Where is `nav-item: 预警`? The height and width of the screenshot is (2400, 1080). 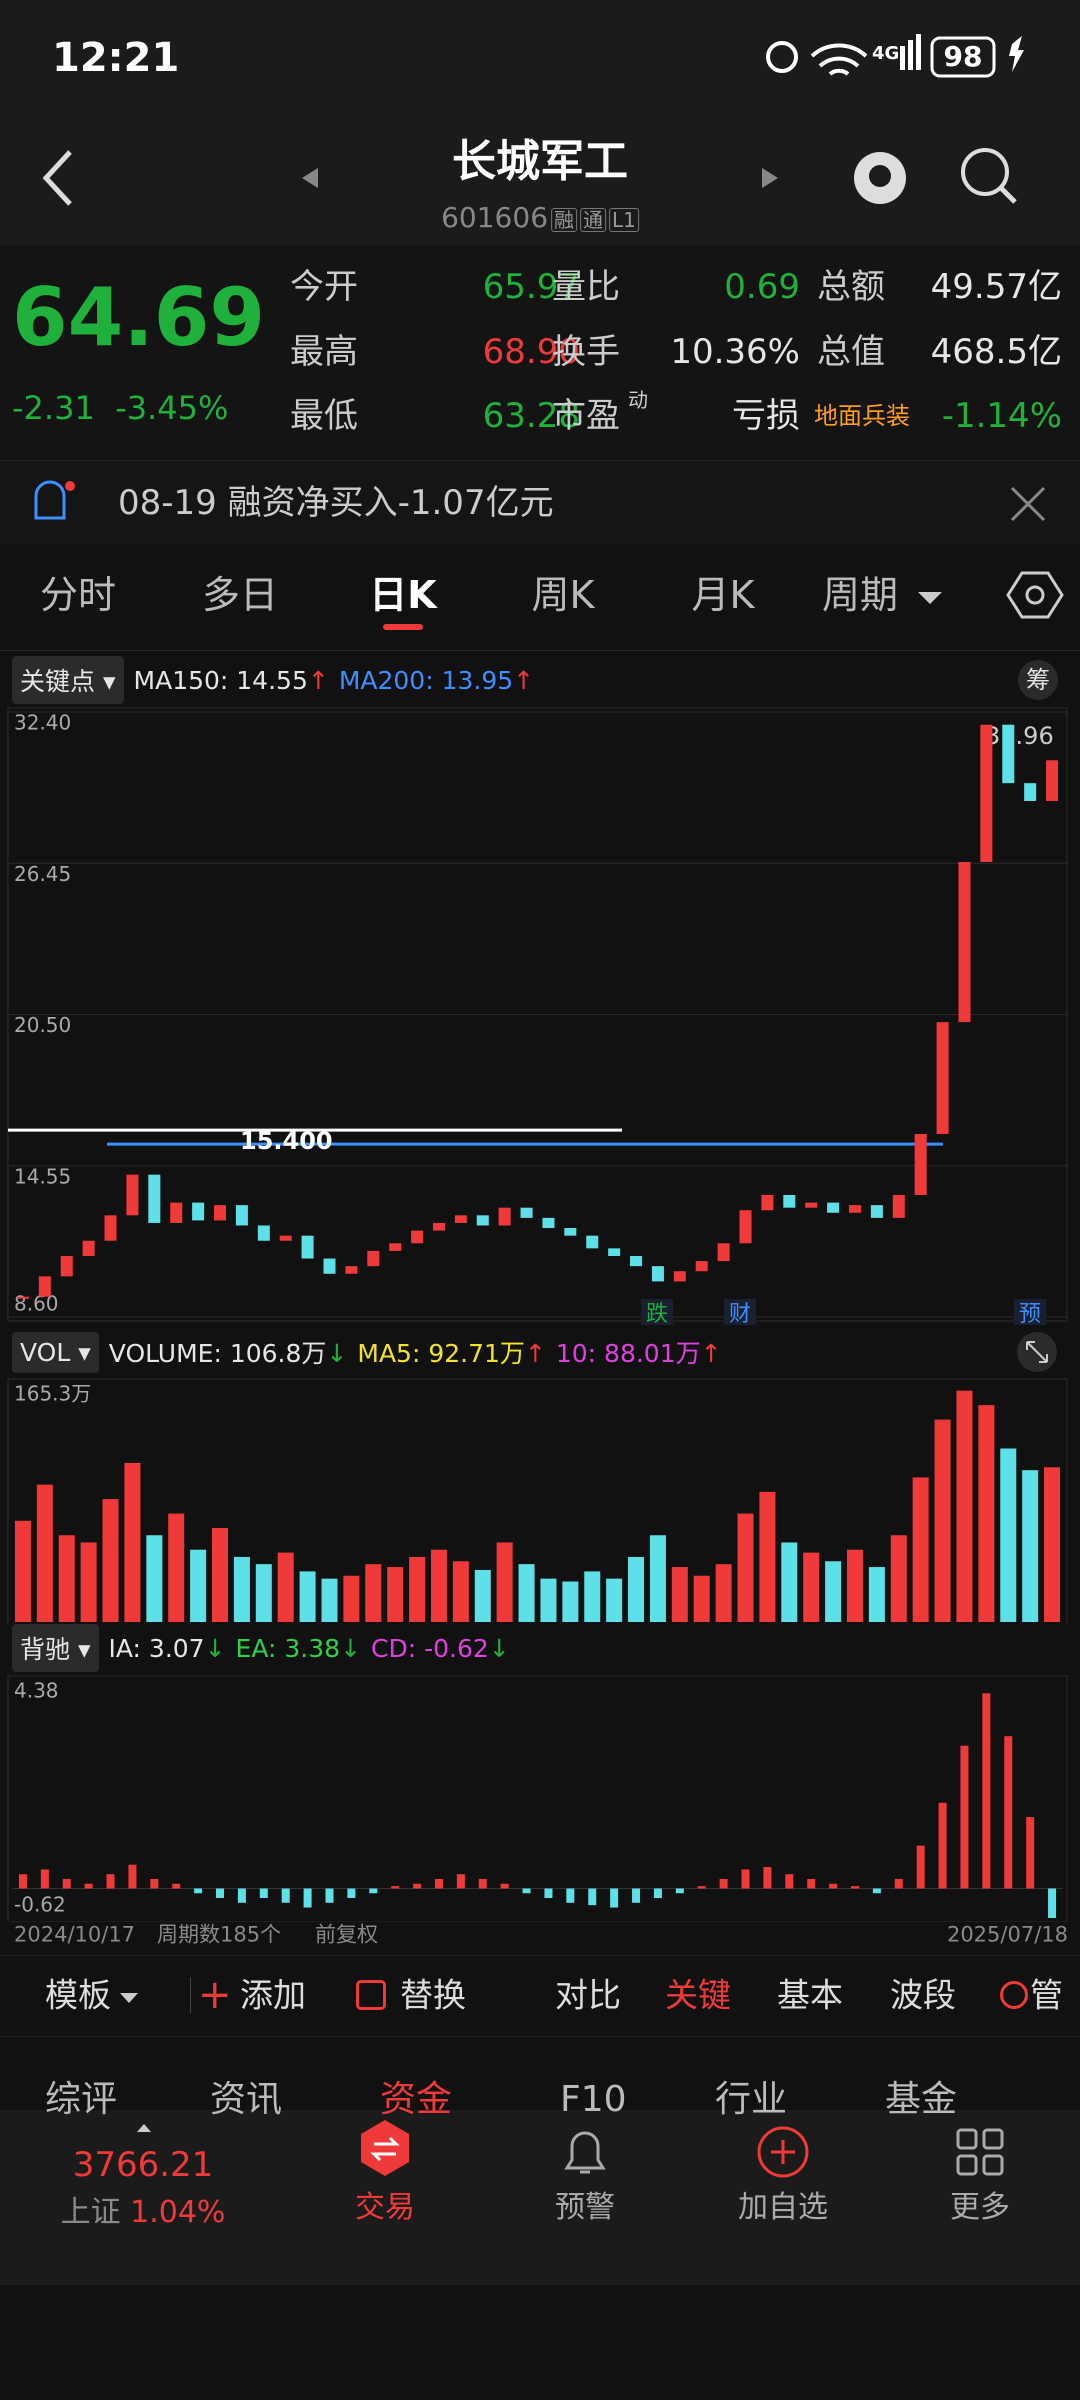
nav-item: 预警 is located at coordinates (585, 2207).